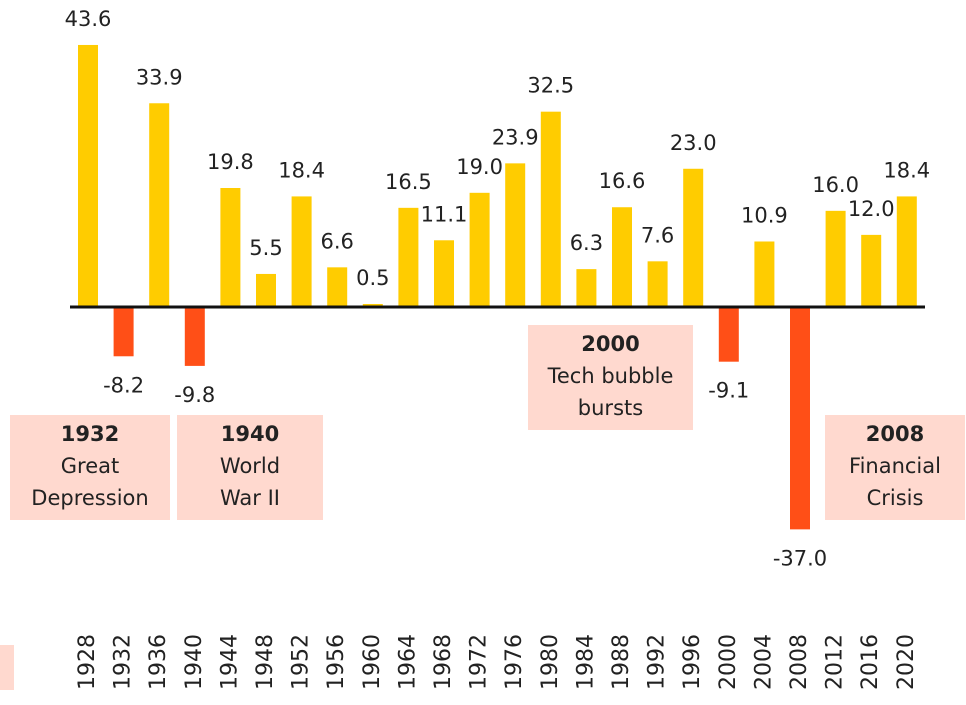  Describe the element at coordinates (444, 214) in the screenshot. I see `value-label: 11.1` at that location.